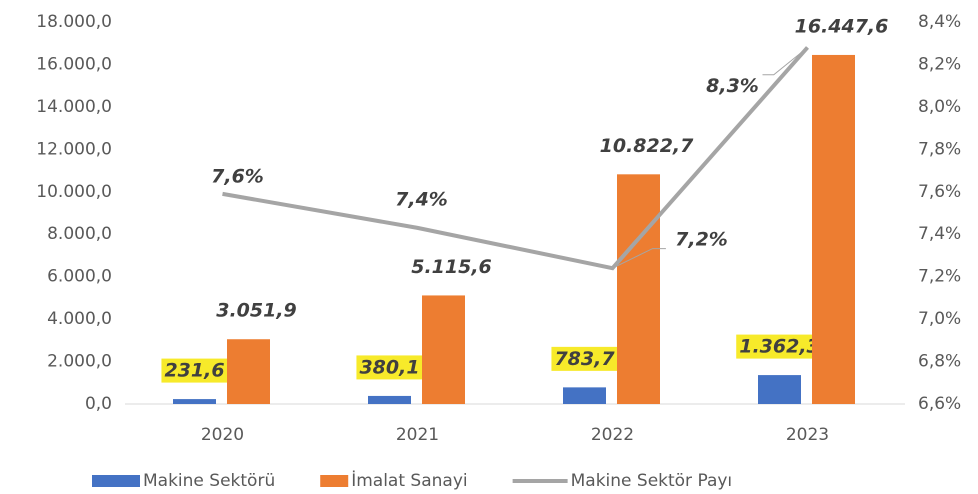 This screenshot has width=978, height=494. What do you see at coordinates (74, 64) in the screenshot?
I see `y-tick-label: 16.000,0` at bounding box center [74, 64].